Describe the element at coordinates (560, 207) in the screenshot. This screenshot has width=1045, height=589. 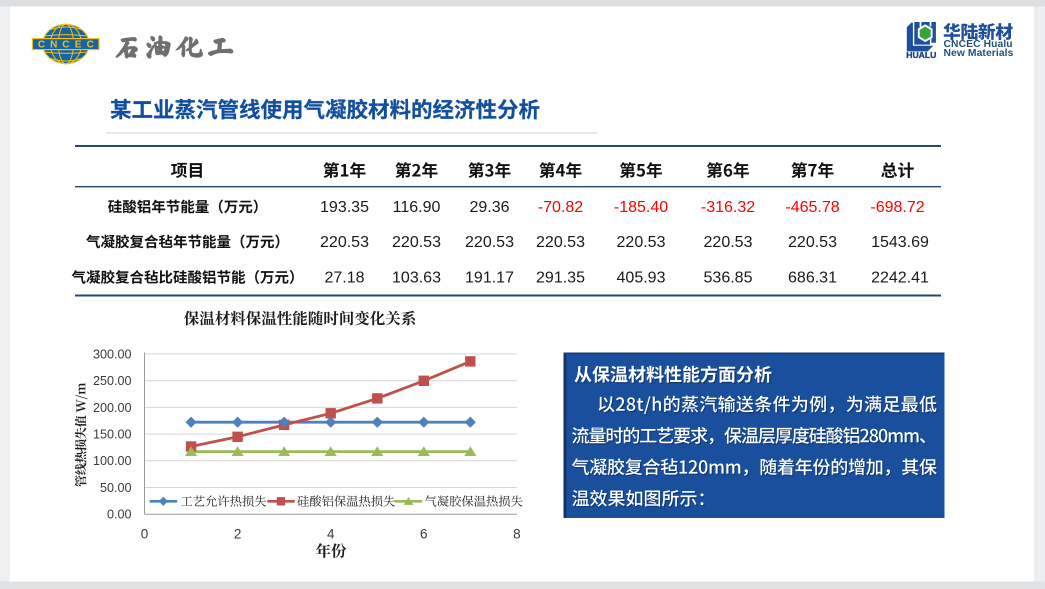
I see `svg-text: -70.82` at that location.